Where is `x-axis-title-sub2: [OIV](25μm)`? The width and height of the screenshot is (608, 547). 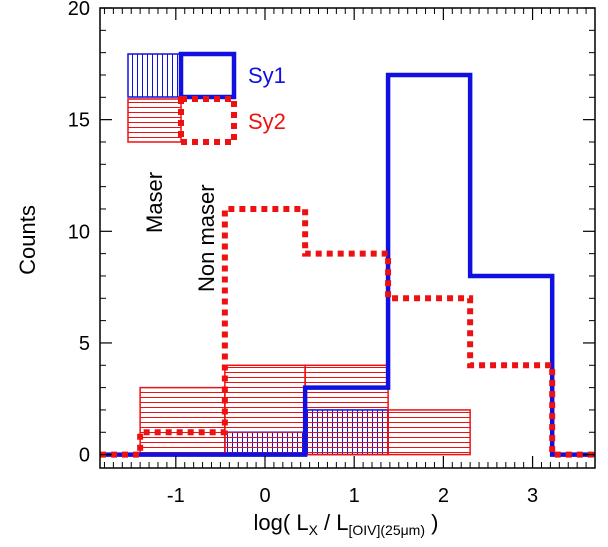 x-axis-title-sub2: [OIV](25μm) is located at coordinates (386, 530).